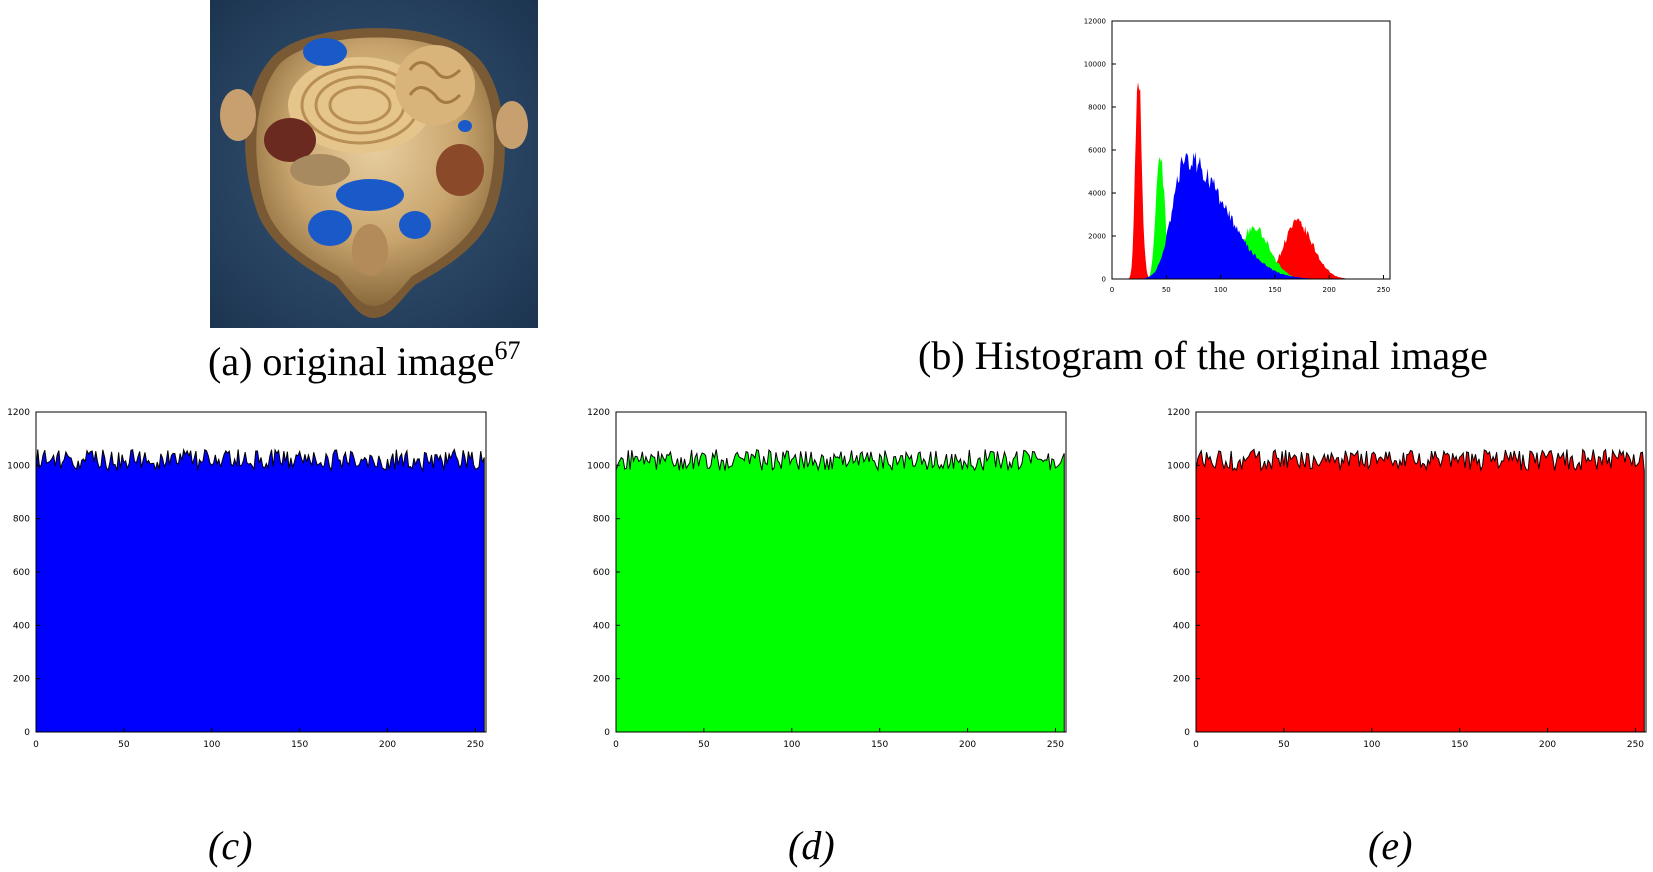  I want to click on x-tick-label-c-0: 0, so click(36, 745).